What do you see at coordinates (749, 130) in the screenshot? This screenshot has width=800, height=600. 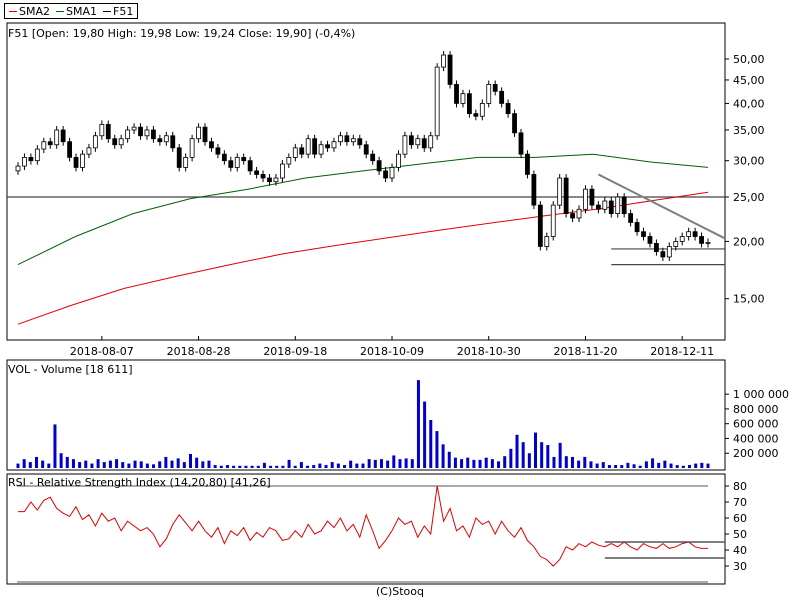 I see `price-y-tick-label: 35,00` at bounding box center [749, 130].